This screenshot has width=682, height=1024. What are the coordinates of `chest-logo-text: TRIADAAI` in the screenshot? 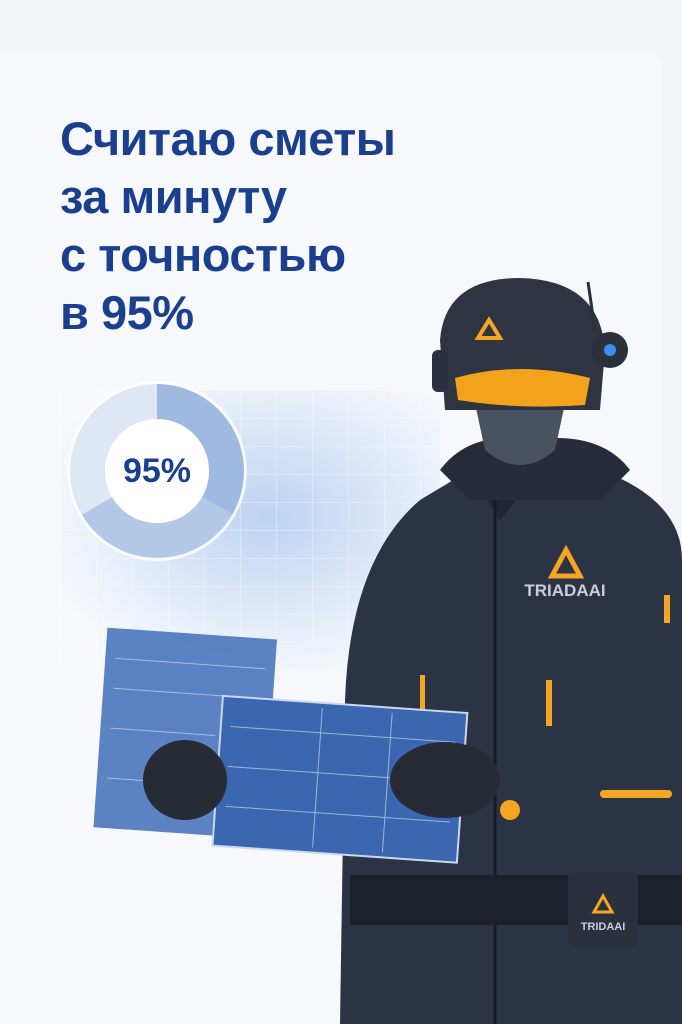 It's located at (564, 590).